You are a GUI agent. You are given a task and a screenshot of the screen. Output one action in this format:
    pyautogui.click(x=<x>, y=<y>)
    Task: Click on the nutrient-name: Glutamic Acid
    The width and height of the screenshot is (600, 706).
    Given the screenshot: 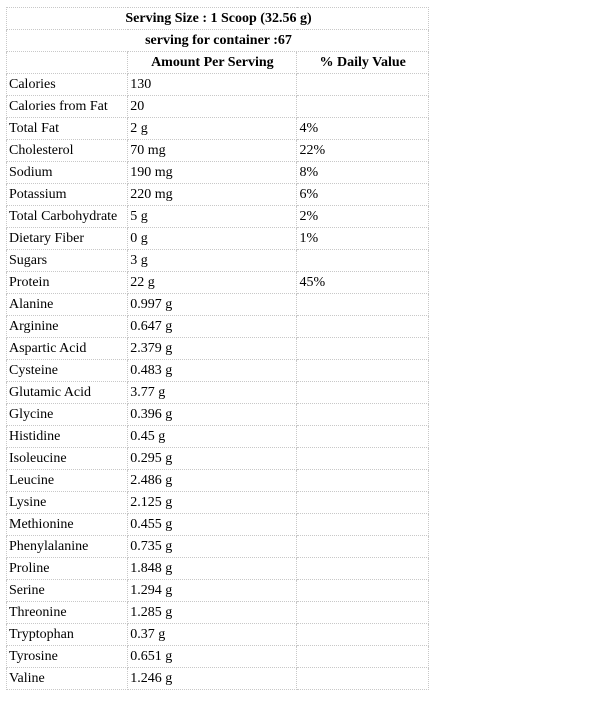 What is the action you would take?
    pyautogui.click(x=67, y=392)
    